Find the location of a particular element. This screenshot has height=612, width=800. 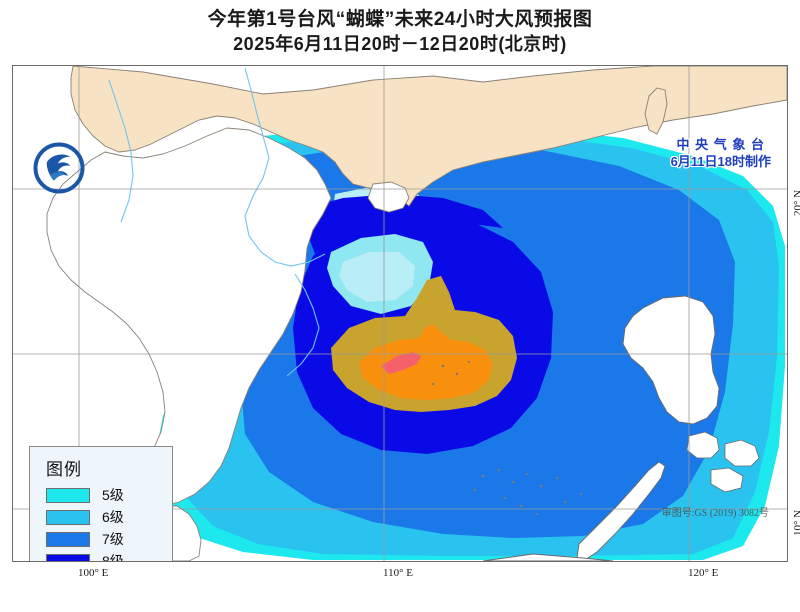

lat-label-20n: 20° N is located at coordinates (796, 203).